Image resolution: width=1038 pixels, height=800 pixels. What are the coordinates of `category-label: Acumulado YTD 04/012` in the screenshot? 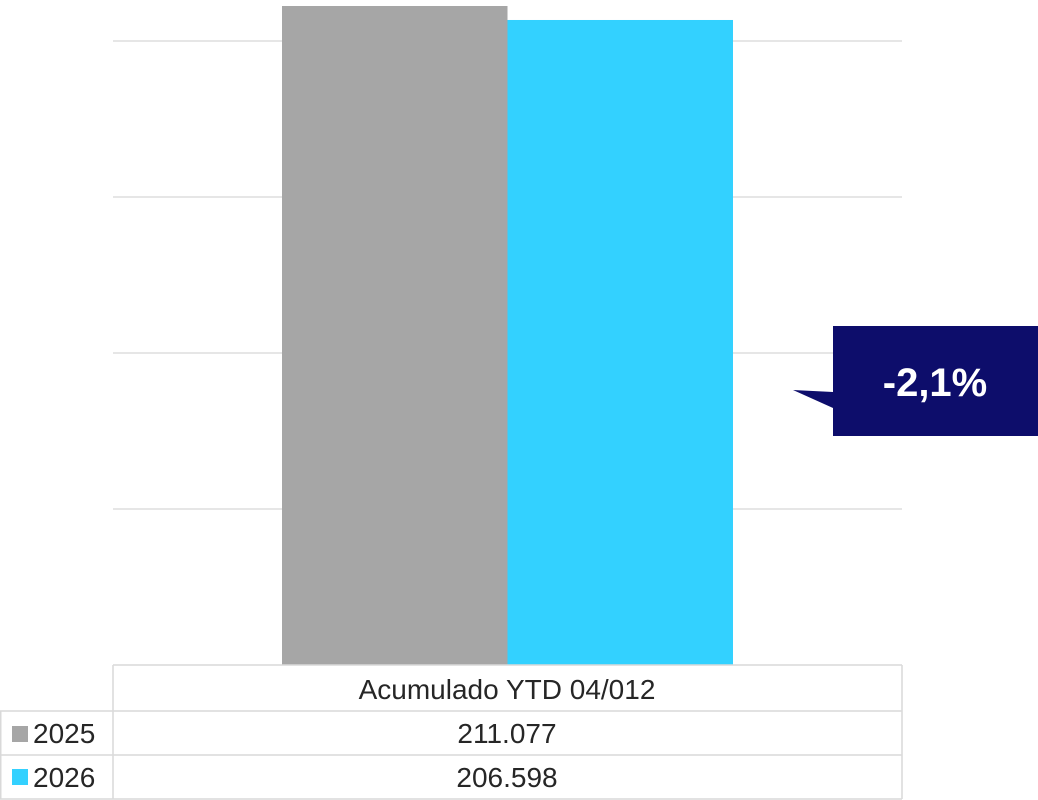 It's located at (507, 689).